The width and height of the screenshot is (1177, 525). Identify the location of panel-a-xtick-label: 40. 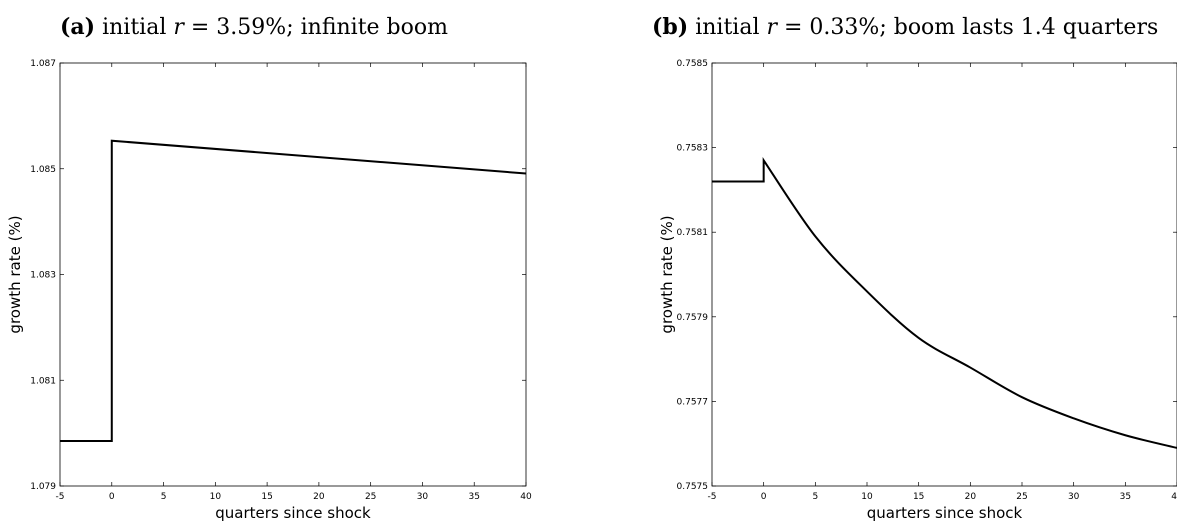
(526, 497).